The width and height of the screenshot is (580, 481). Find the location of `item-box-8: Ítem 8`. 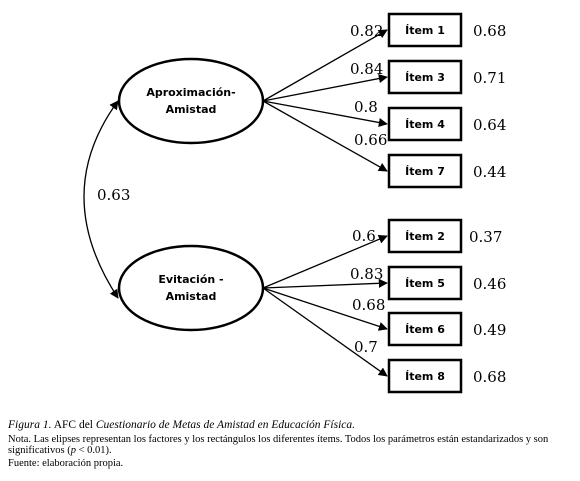

item-box-8: Ítem 8 is located at coordinates (425, 376).